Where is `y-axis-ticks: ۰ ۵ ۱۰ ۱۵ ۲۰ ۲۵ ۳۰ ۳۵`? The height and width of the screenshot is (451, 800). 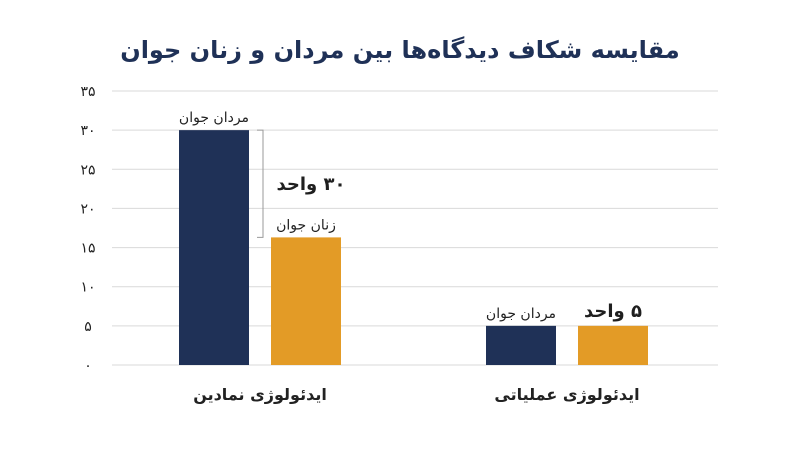 y-axis-ticks: ۰ ۵ ۱۰ ۱۵ ۲۰ ۲۵ ۳۰ ۳۵ is located at coordinates (87, 229).